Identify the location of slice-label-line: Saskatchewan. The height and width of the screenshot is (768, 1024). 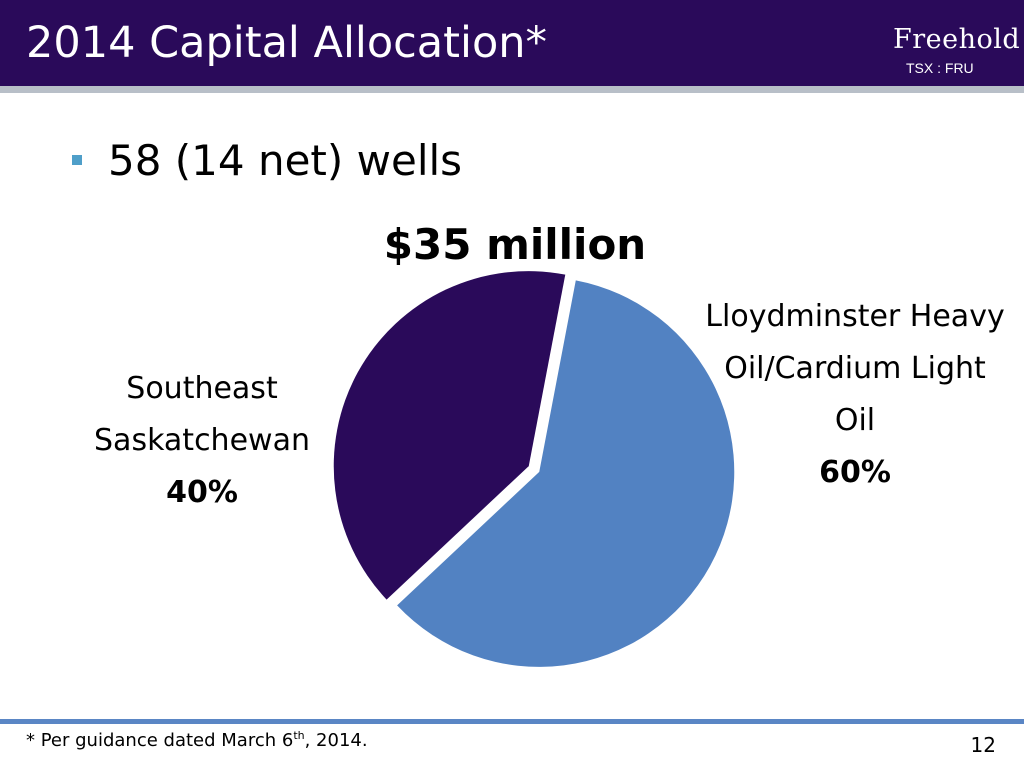
(202, 440).